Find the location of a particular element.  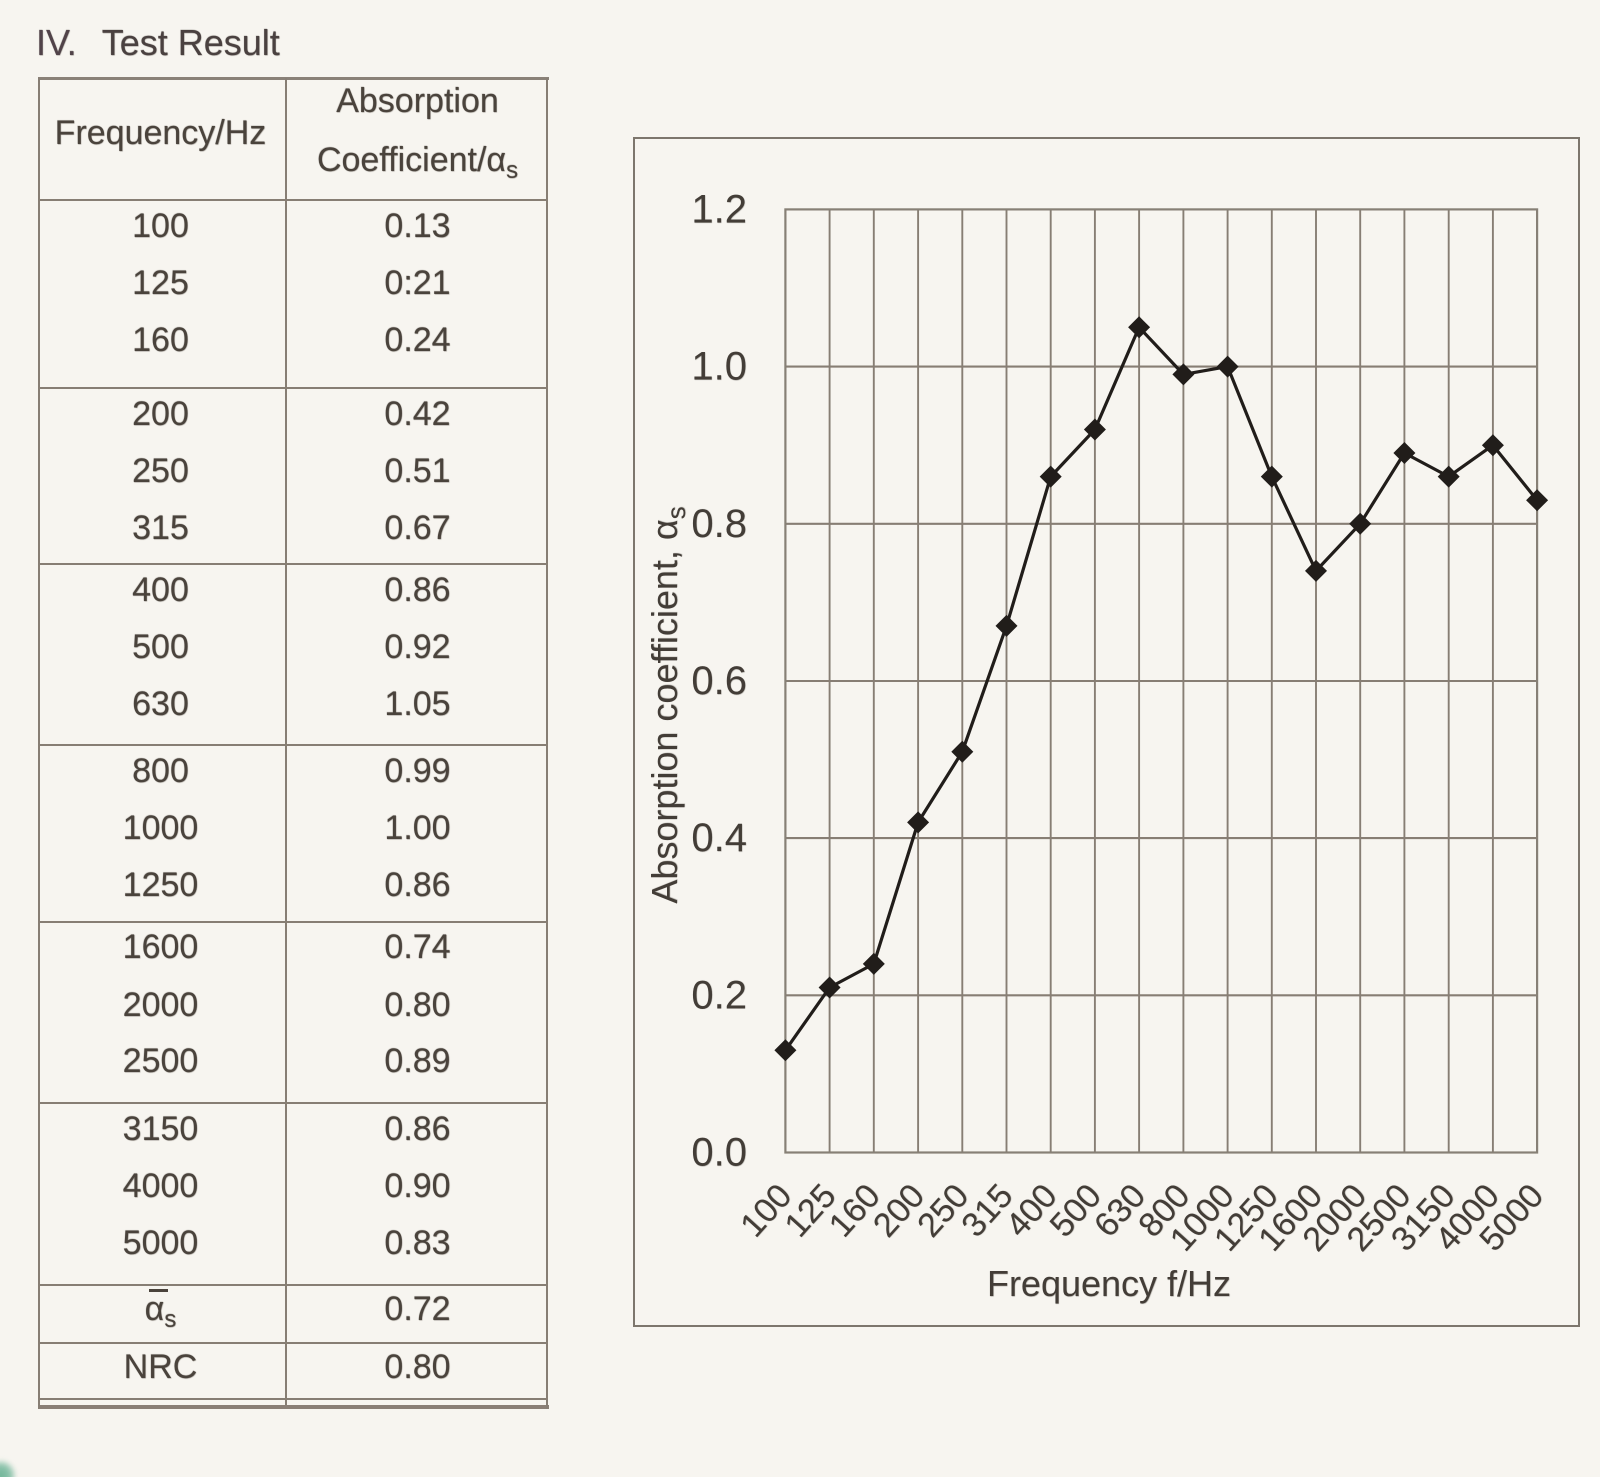

svg-text: 1.0 is located at coordinates (719, 367).